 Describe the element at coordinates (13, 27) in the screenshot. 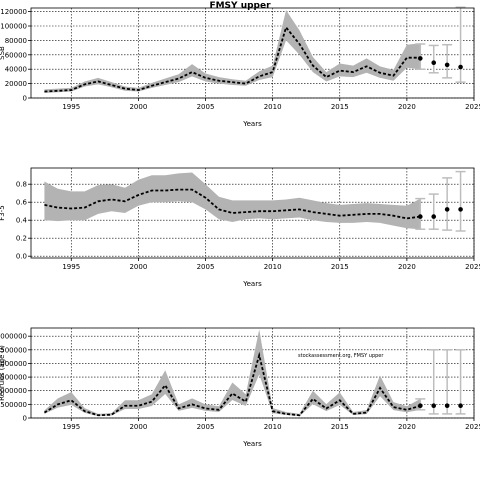

I see `y-tick-label: 100000` at that location.